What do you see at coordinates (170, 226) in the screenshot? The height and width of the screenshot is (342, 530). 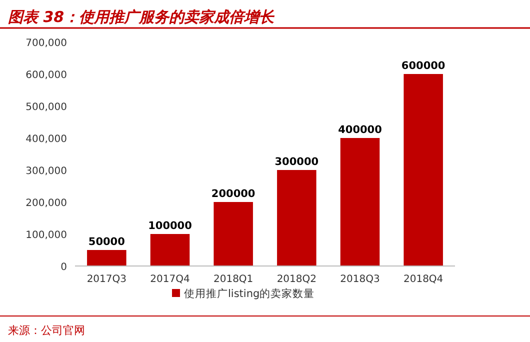 I see `data-label: 100000` at bounding box center [170, 226].